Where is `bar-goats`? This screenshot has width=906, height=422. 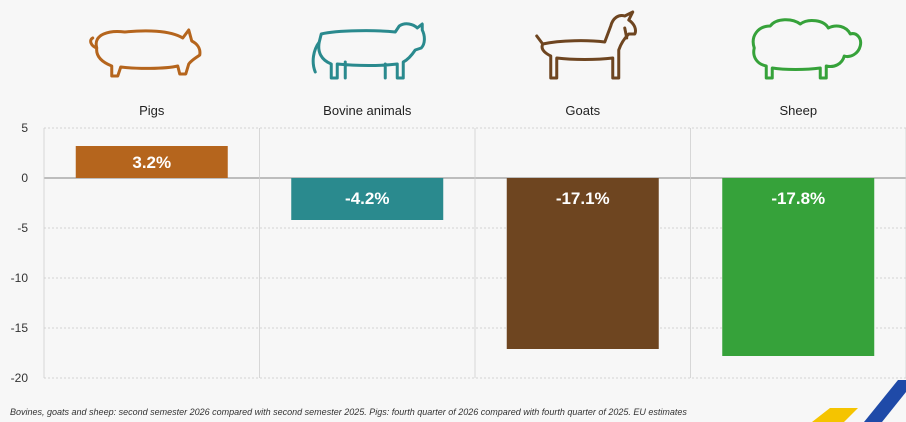 bar-goats is located at coordinates (582, 263).